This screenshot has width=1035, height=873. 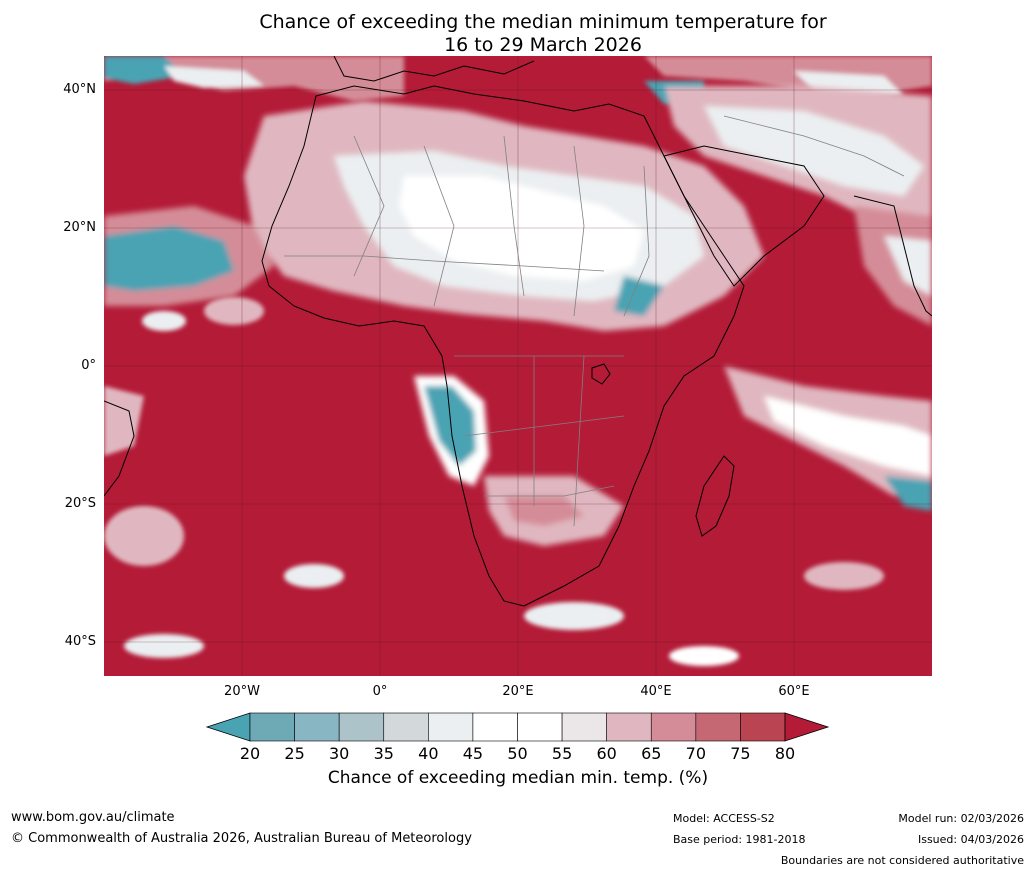 I want to click on lat-label-40n: 40°N, so click(x=79, y=89).